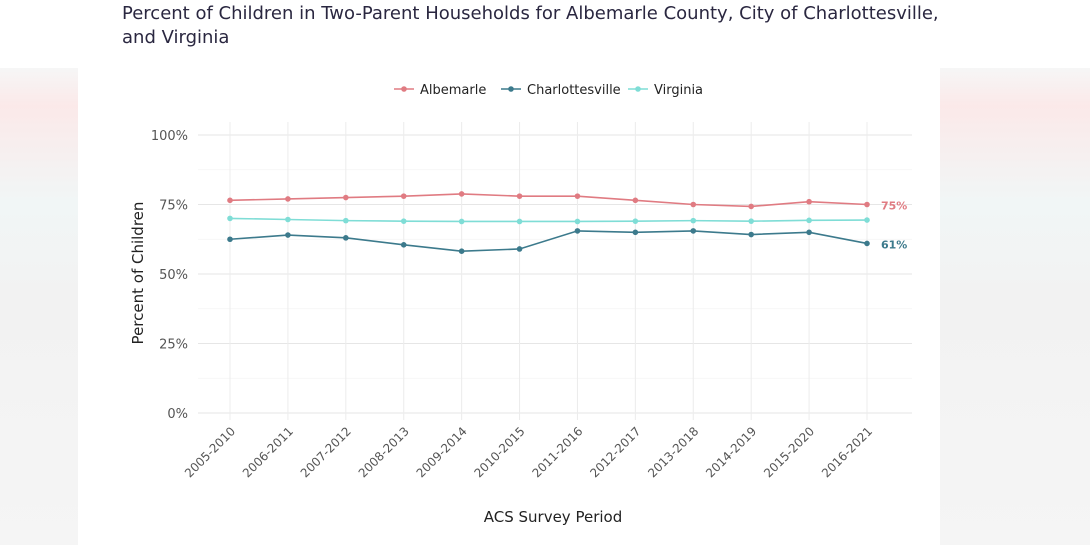 This screenshot has width=1090, height=545. What do you see at coordinates (169, 136) in the screenshot?
I see `y-tick-label: 100%` at bounding box center [169, 136].